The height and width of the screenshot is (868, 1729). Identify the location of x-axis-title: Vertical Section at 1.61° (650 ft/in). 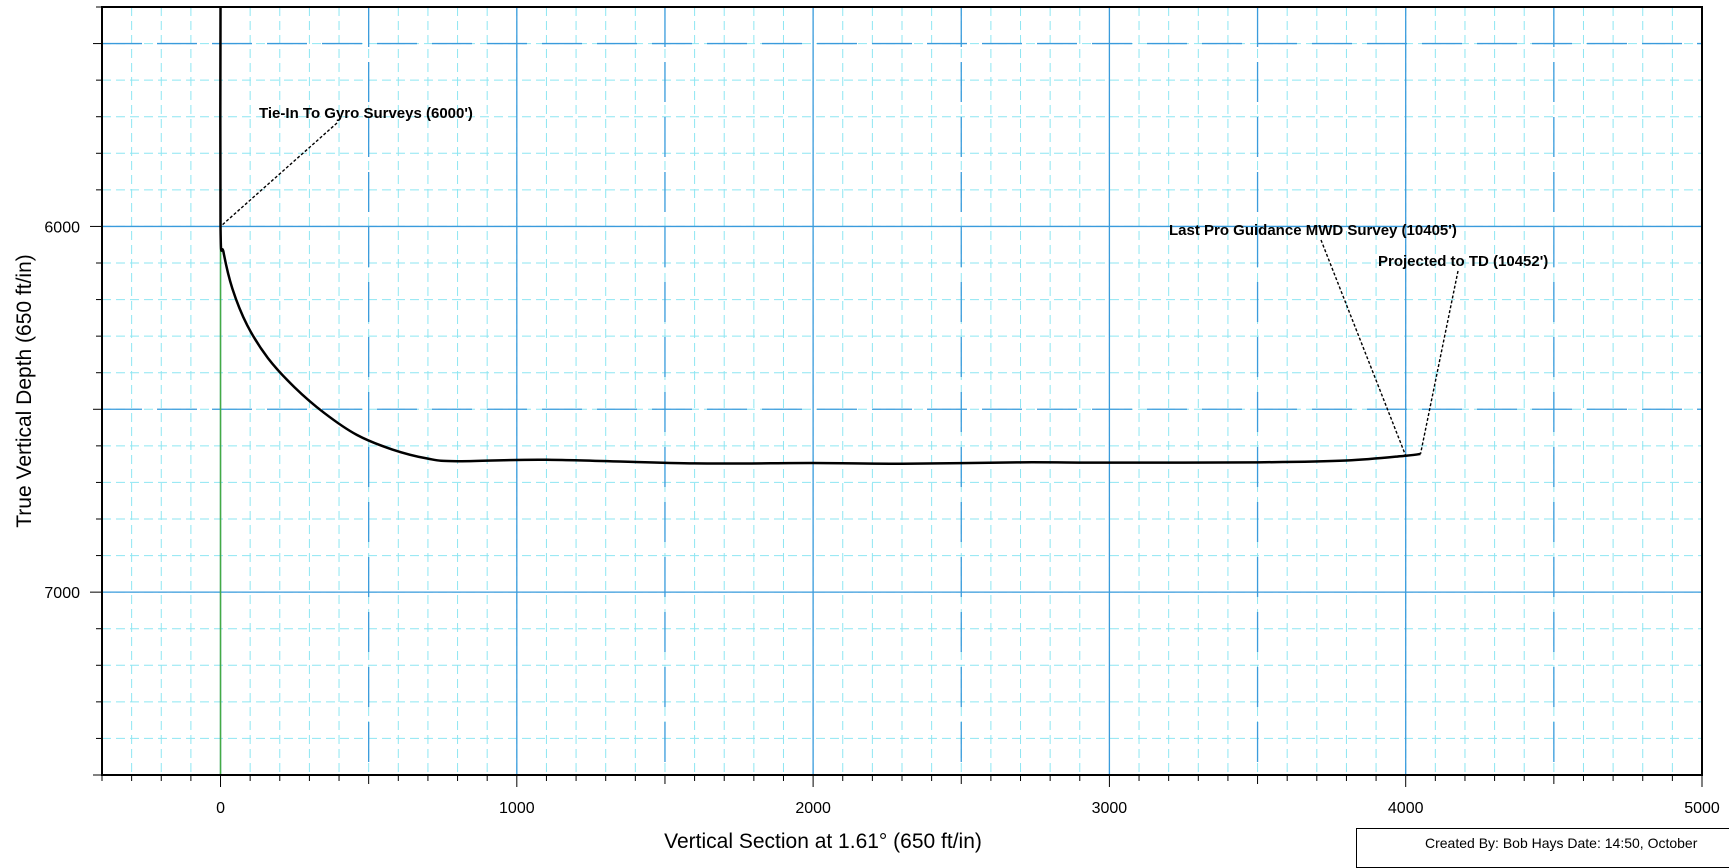
(823, 841).